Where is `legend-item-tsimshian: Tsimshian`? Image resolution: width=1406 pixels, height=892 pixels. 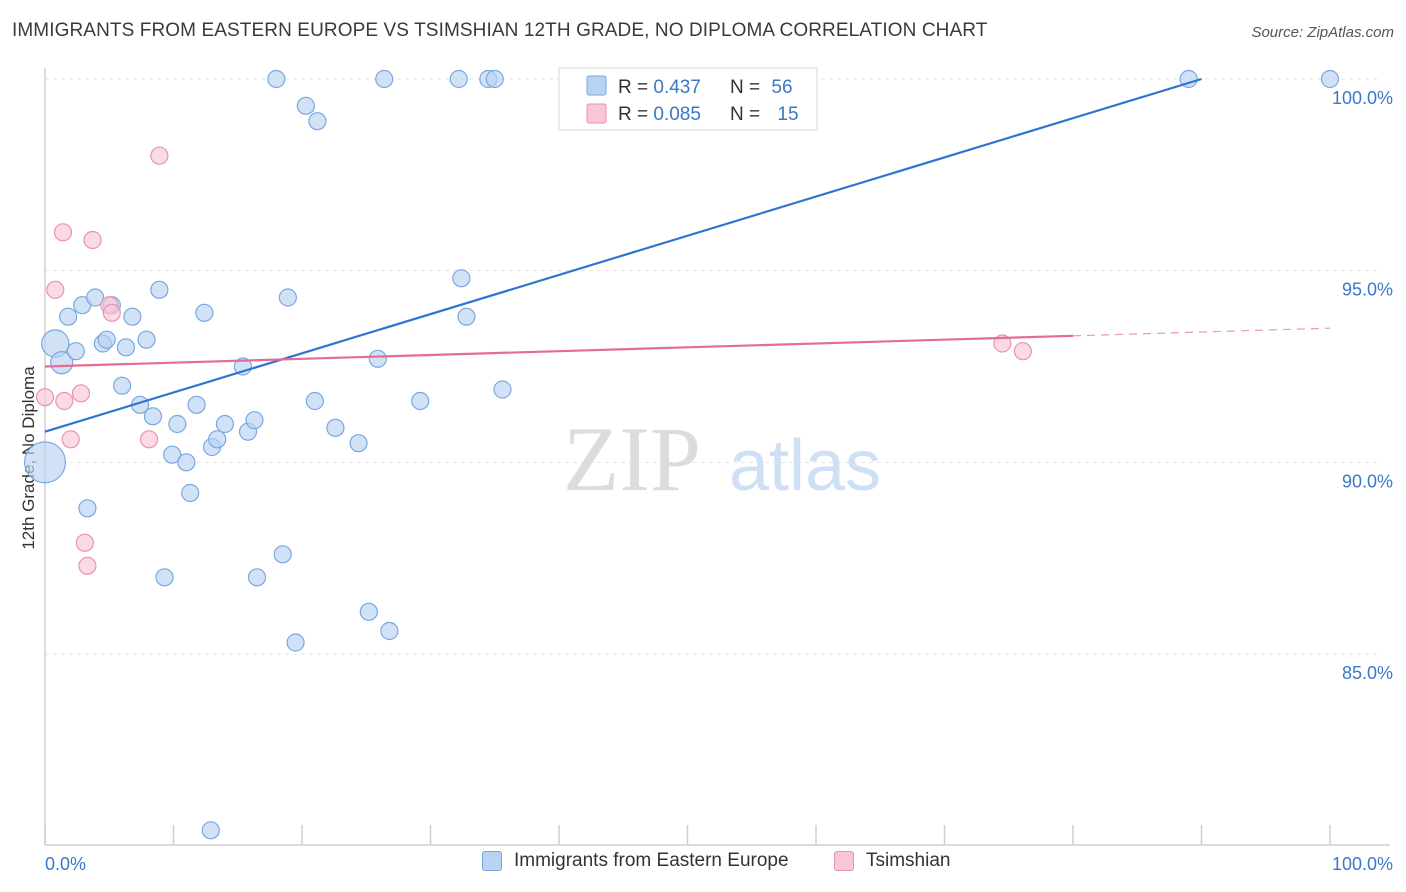 legend-item-tsimshian: Tsimshian is located at coordinates (892, 861).